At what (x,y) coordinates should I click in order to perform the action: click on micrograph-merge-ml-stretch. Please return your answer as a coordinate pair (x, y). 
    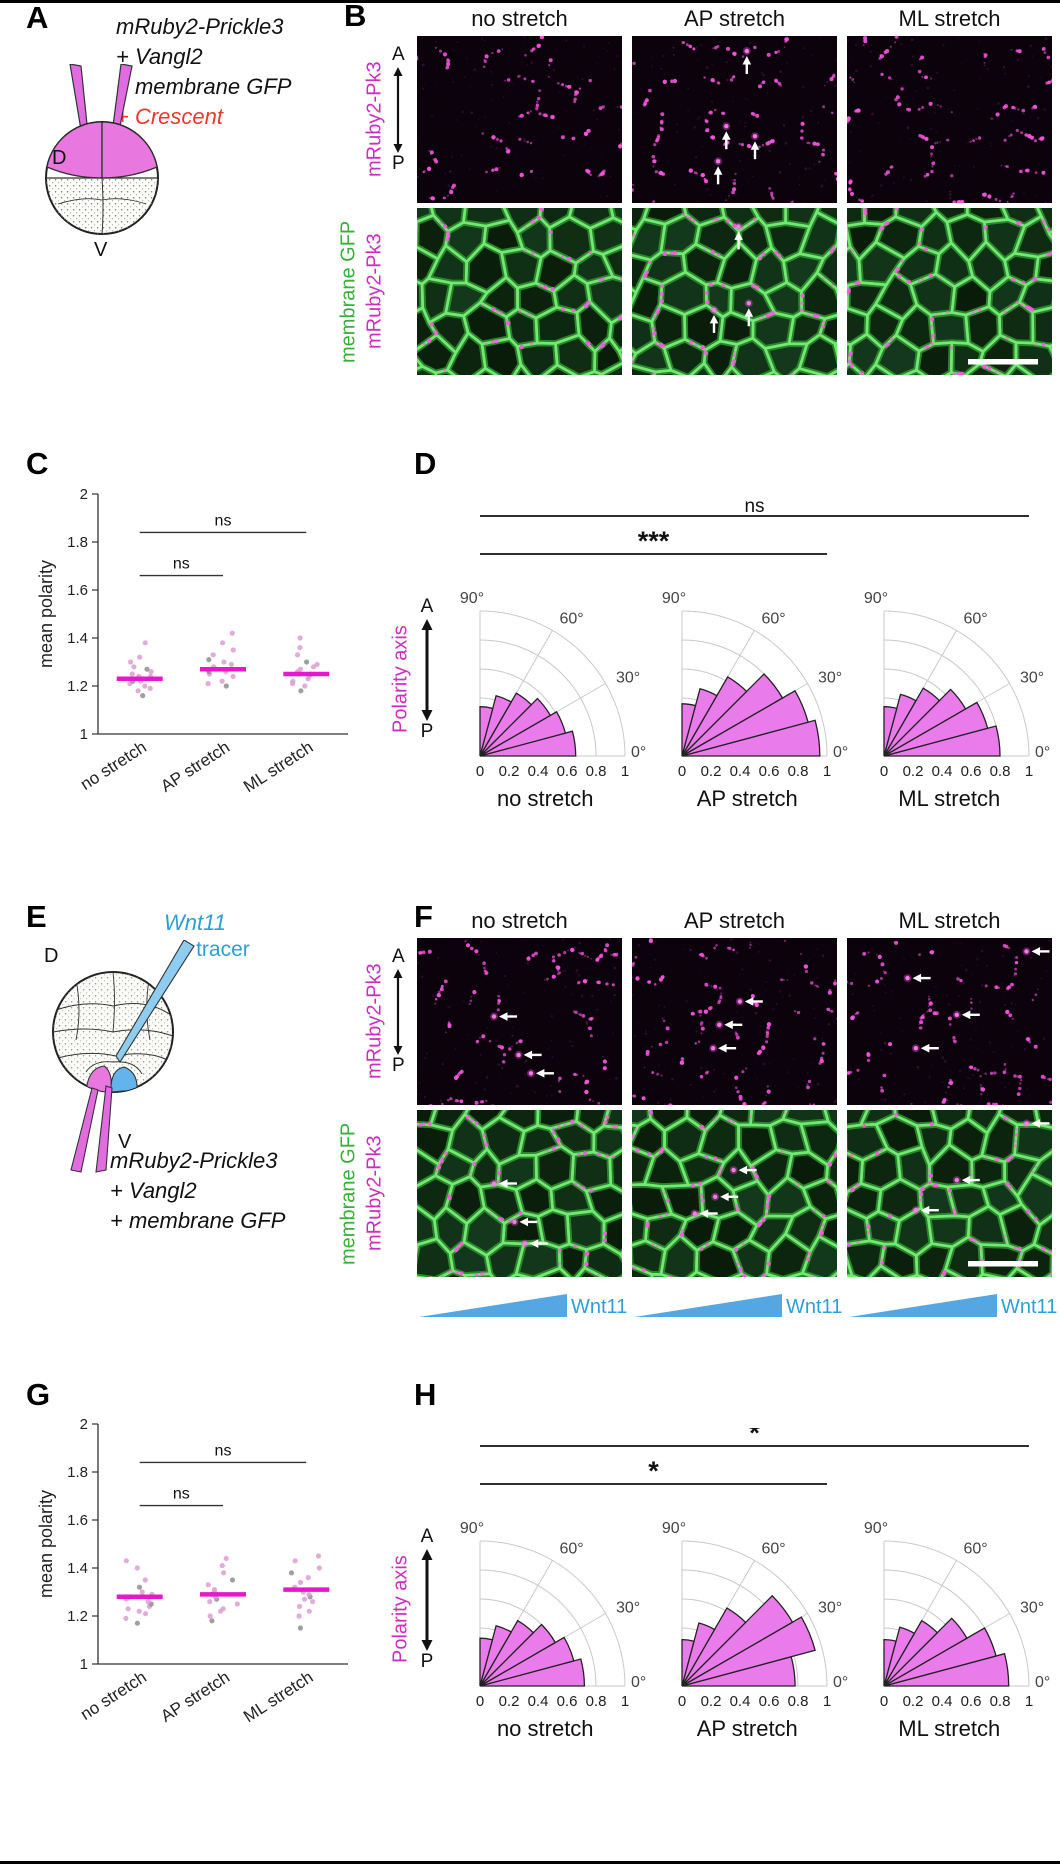
    Looking at the image, I should click on (949, 291).